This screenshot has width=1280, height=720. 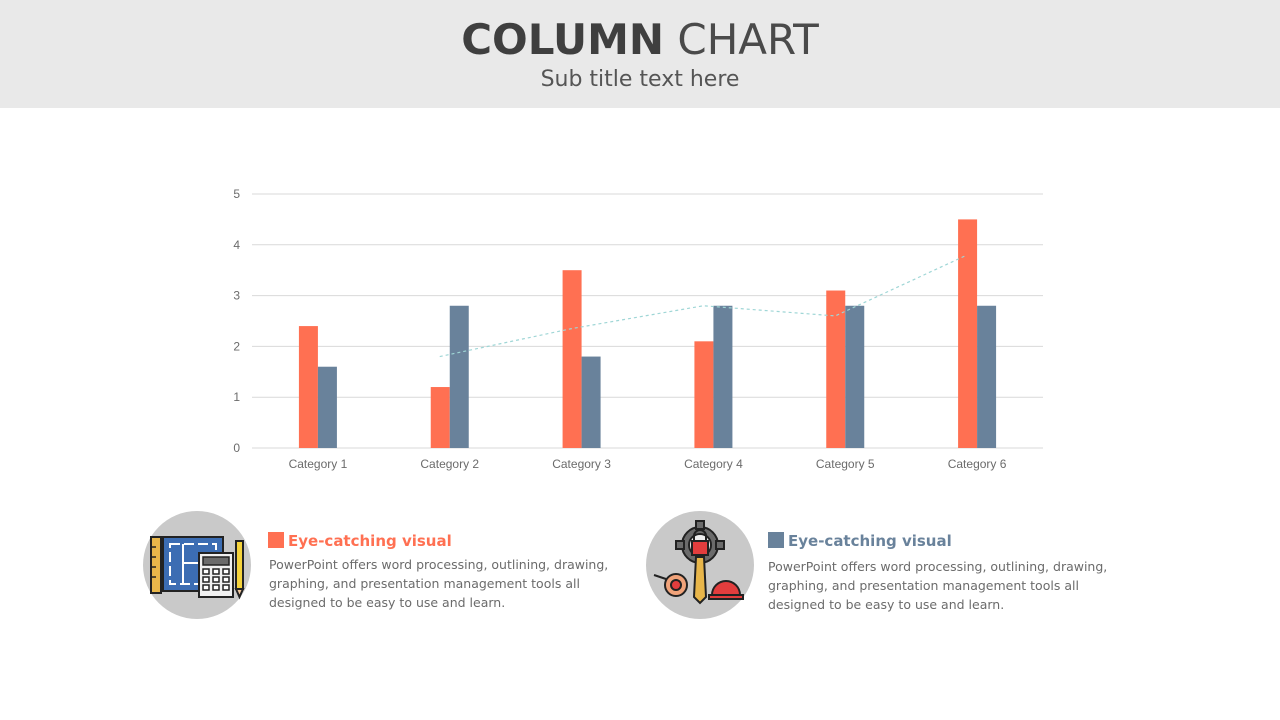 I want to click on x-tick-label-cat6: Category 6, so click(x=977, y=464).